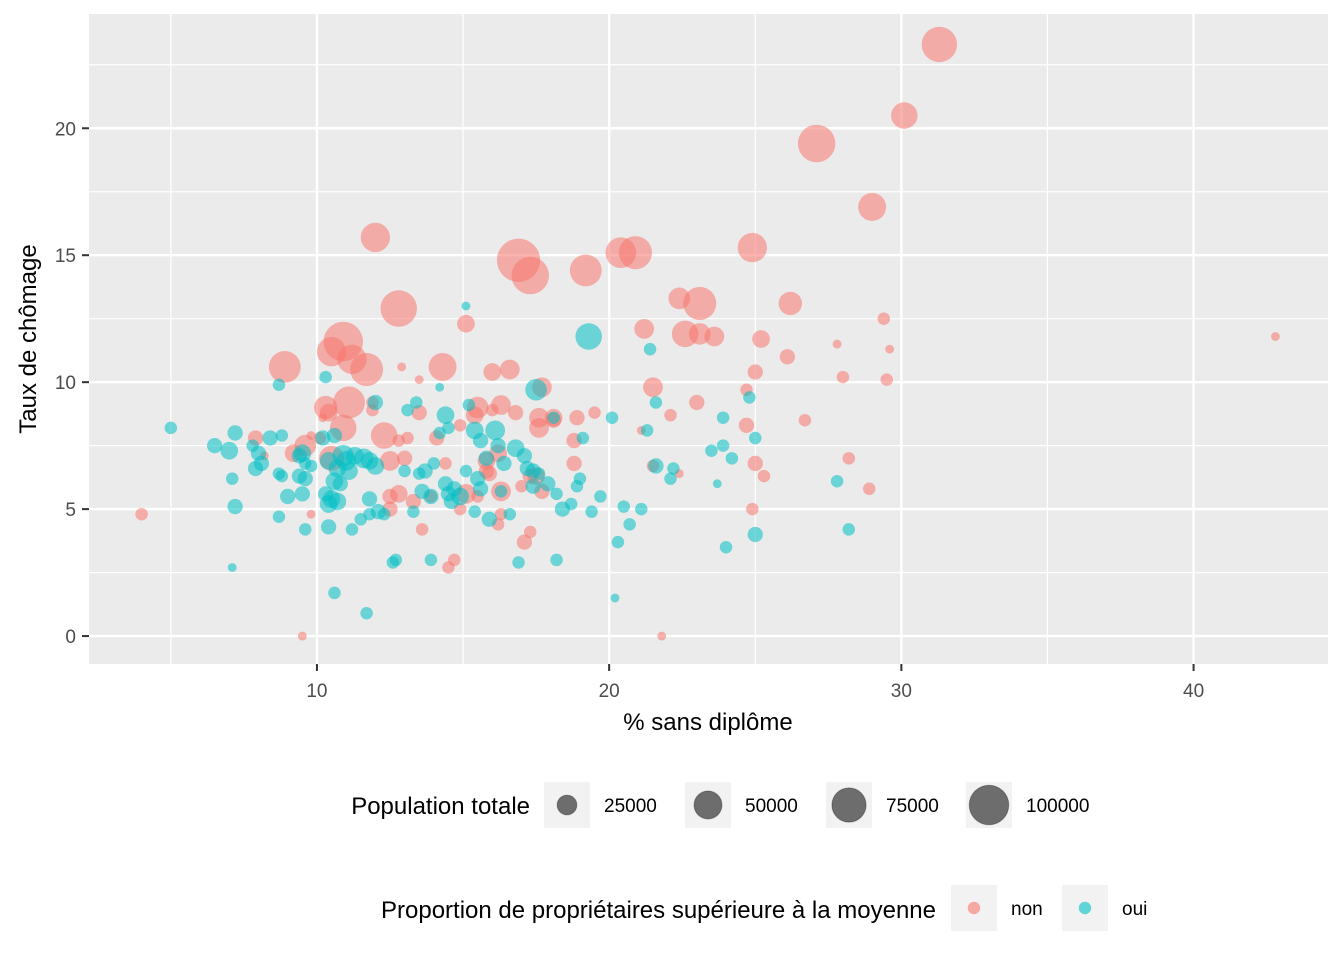 The height and width of the screenshot is (960, 1344). What do you see at coordinates (65, 256) in the screenshot?
I see `y-tick-label: 15` at bounding box center [65, 256].